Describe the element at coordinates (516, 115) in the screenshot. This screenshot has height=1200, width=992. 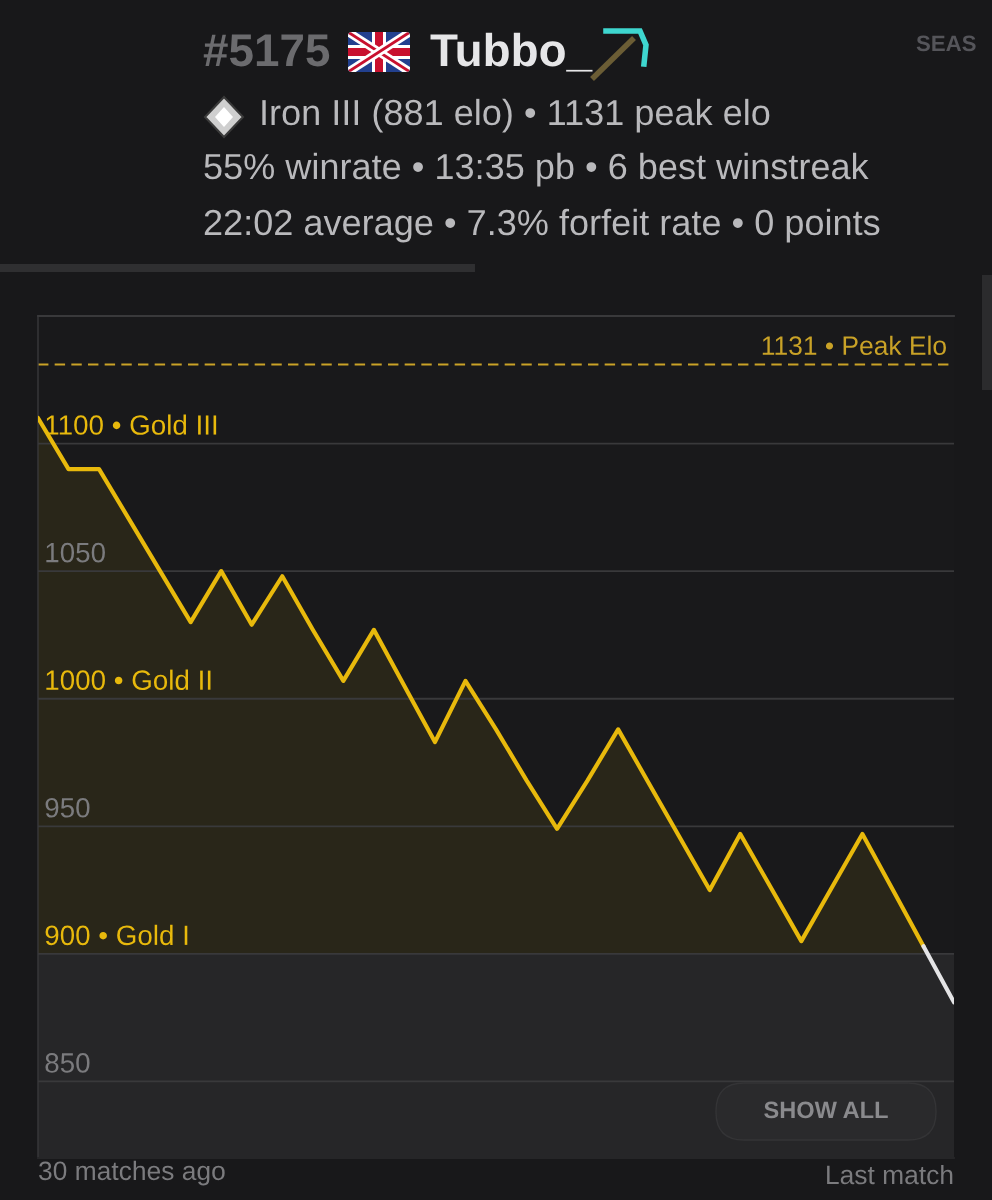
I see `text: Iron III (881 elo) • 1131 peak elo` at that location.